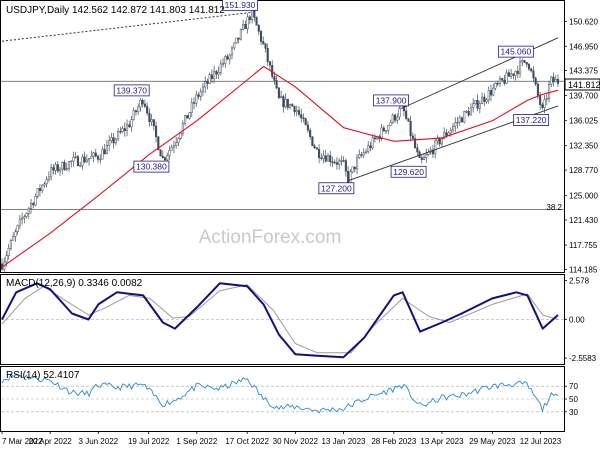 The image size is (600, 450). What do you see at coordinates (583, 196) in the screenshot?
I see `price-y-tick-label: 125.000` at bounding box center [583, 196].